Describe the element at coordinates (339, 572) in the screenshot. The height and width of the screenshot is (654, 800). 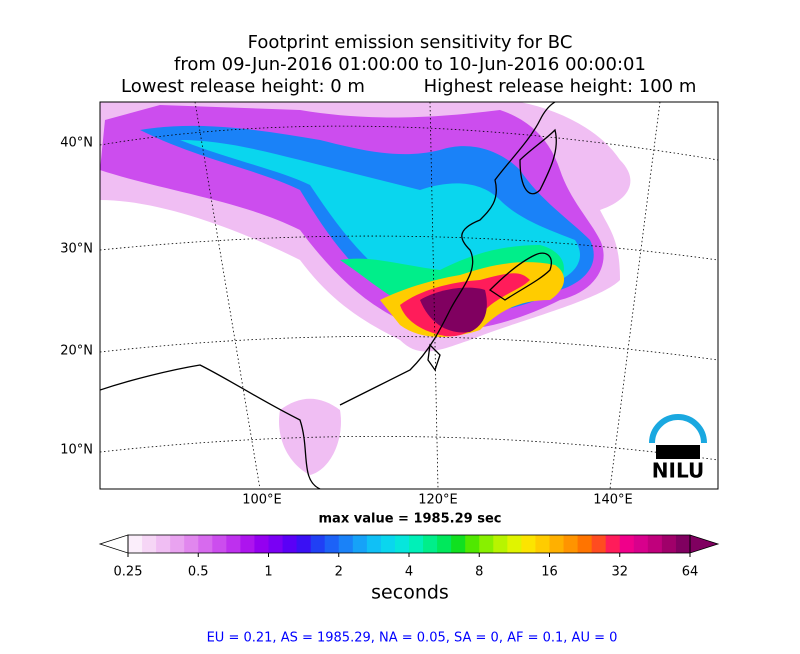
I see `colorbar-tick-label: 2` at that location.